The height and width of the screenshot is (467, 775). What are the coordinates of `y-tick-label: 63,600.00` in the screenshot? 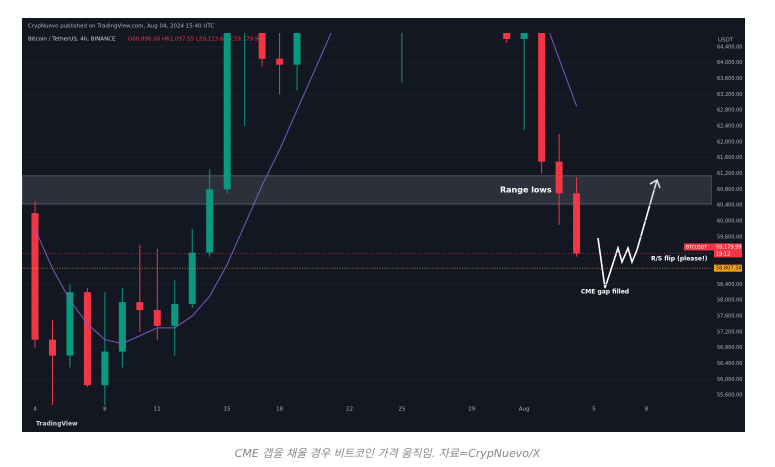 It's located at (729, 79).